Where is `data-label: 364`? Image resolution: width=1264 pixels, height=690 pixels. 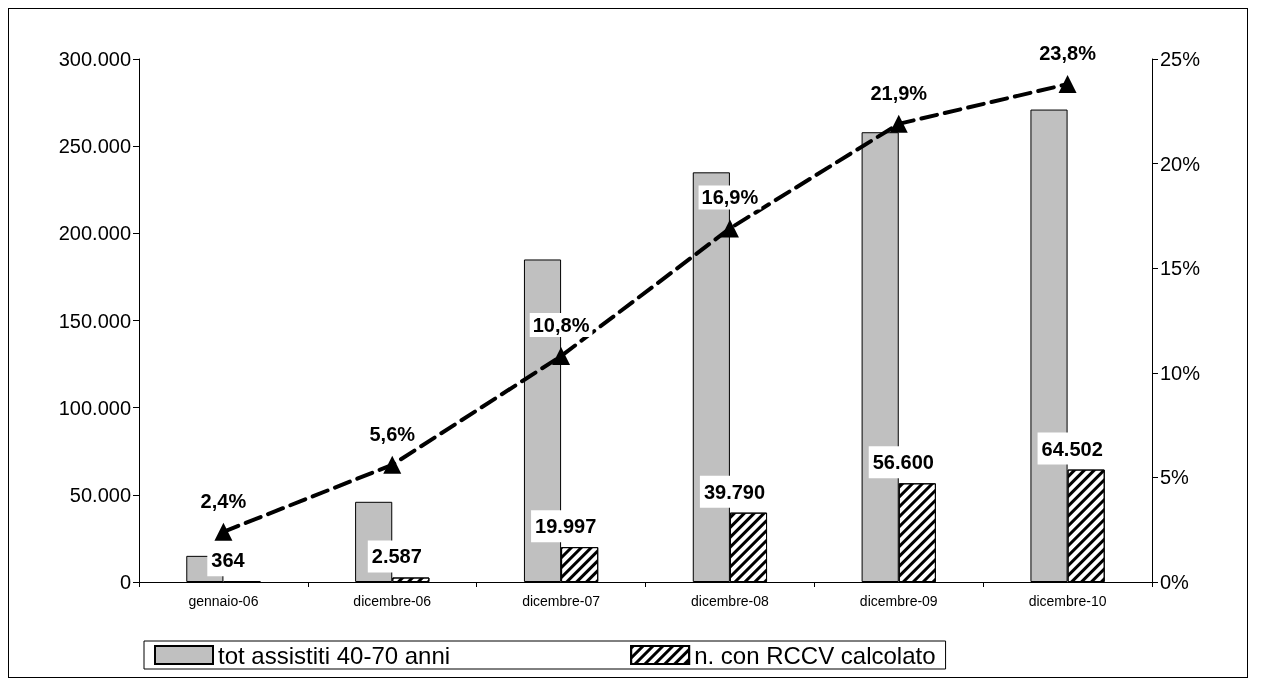 data-label: 364 is located at coordinates (228, 560).